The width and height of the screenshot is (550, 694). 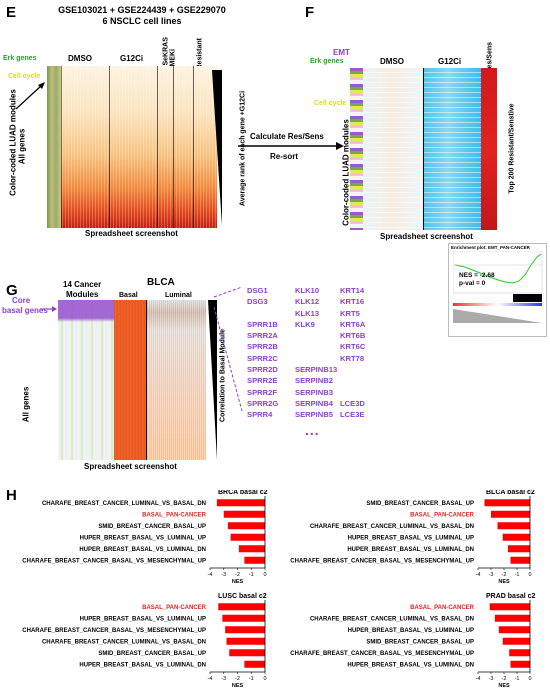 I want to click on gene-name: KLK12, so click(x=307, y=302).